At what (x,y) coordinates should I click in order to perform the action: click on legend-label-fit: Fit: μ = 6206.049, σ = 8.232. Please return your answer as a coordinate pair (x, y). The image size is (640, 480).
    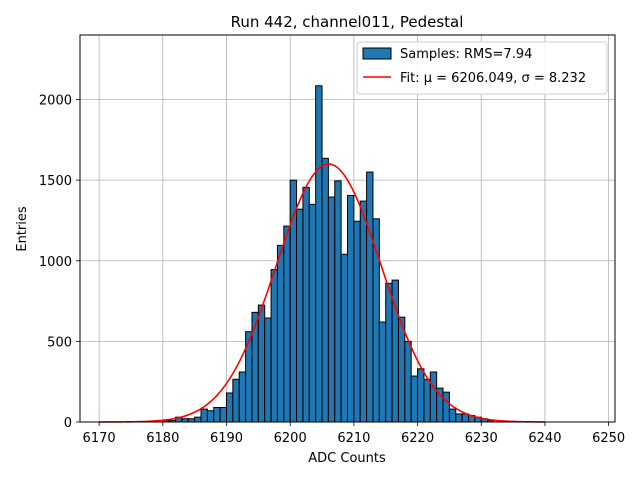
    Looking at the image, I should click on (493, 78).